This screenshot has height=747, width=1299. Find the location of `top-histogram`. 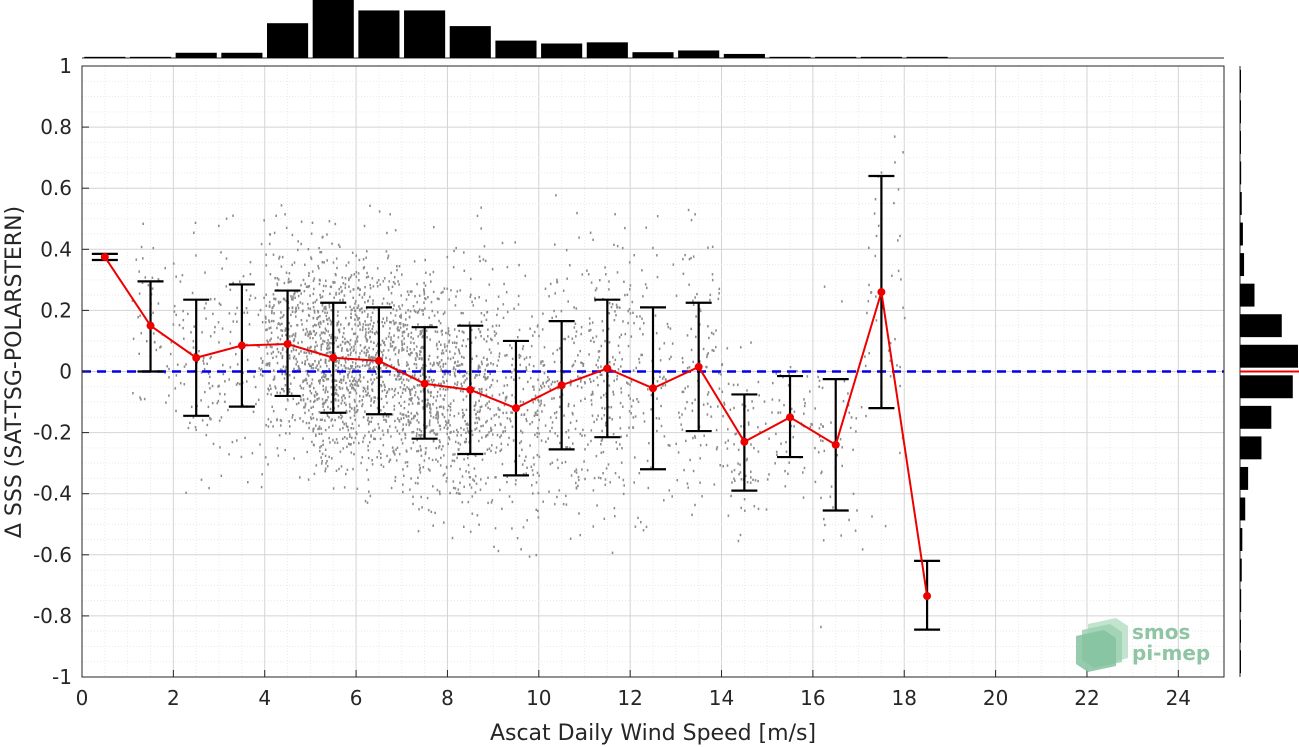

top-histogram is located at coordinates (653, 29).